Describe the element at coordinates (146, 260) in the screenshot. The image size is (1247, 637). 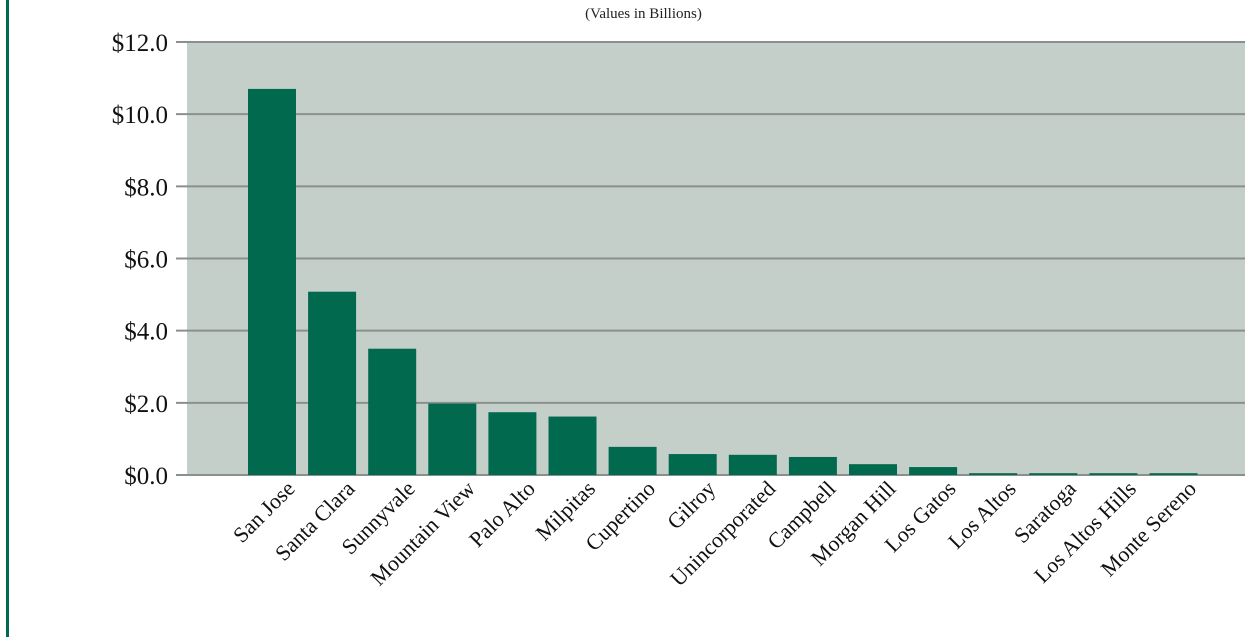
I see `y-tick-label: $6.0` at that location.